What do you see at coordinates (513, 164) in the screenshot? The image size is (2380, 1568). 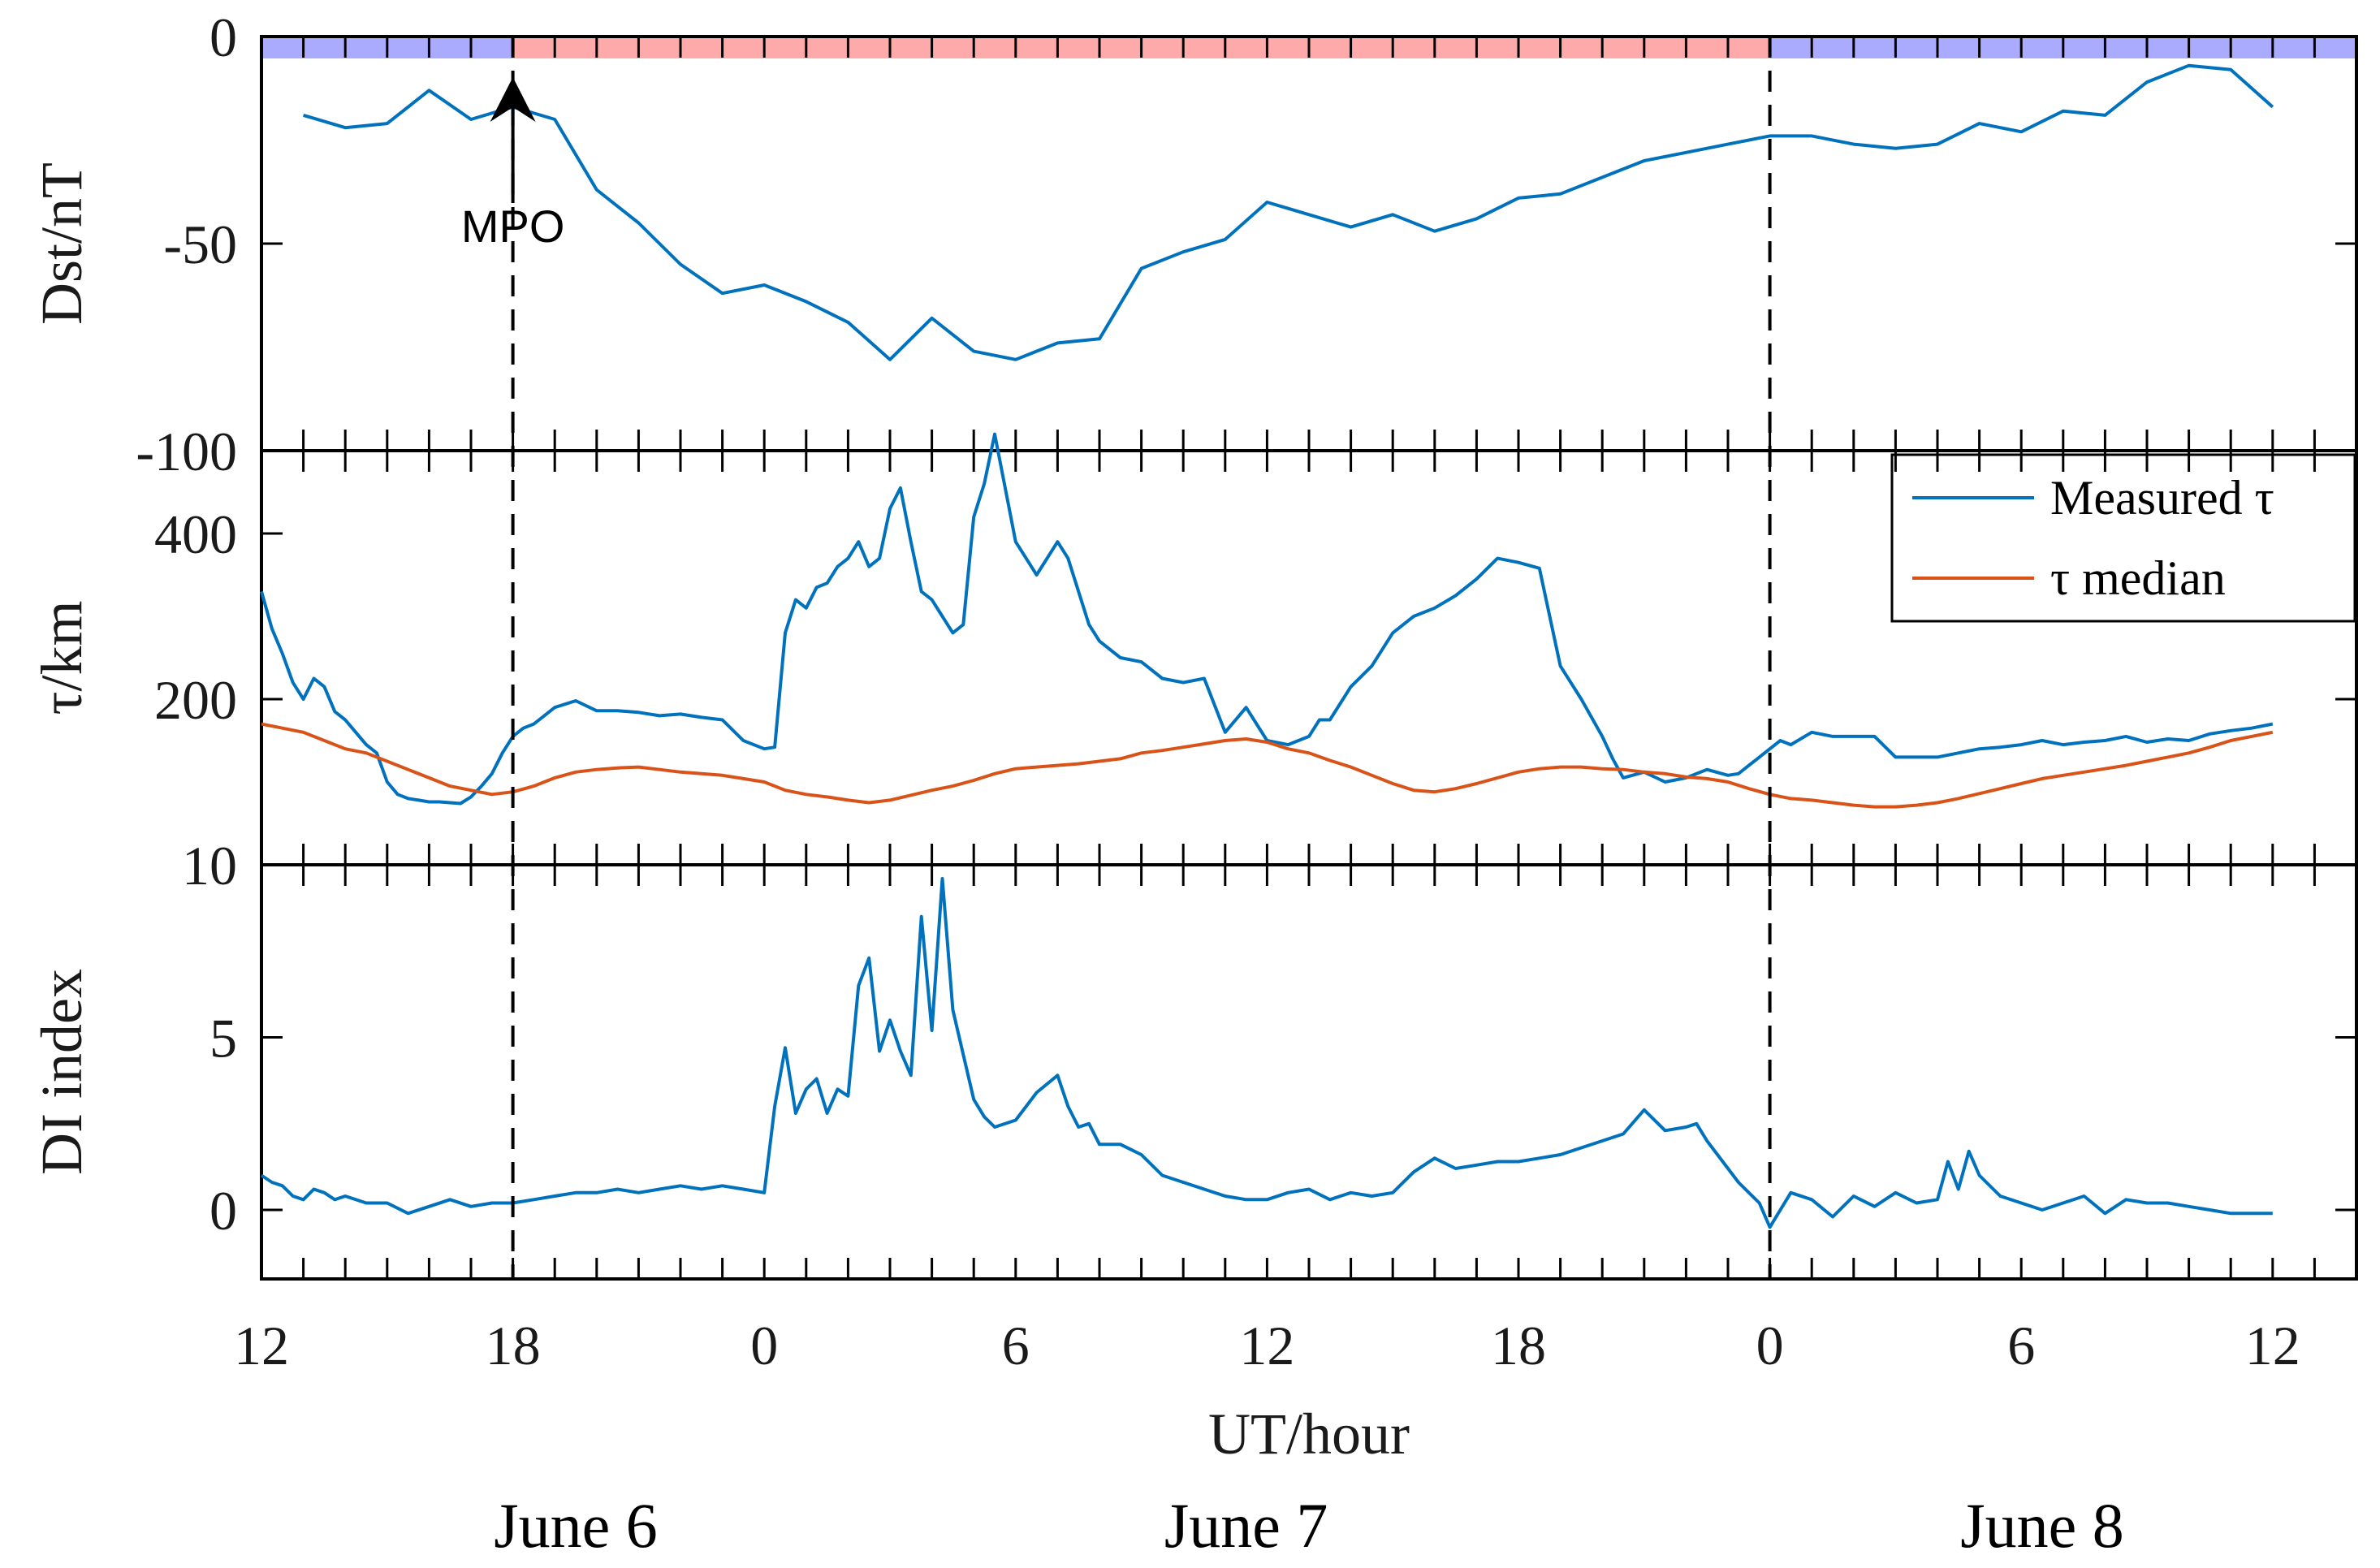 I see `mpo-annotation: MPO` at bounding box center [513, 164].